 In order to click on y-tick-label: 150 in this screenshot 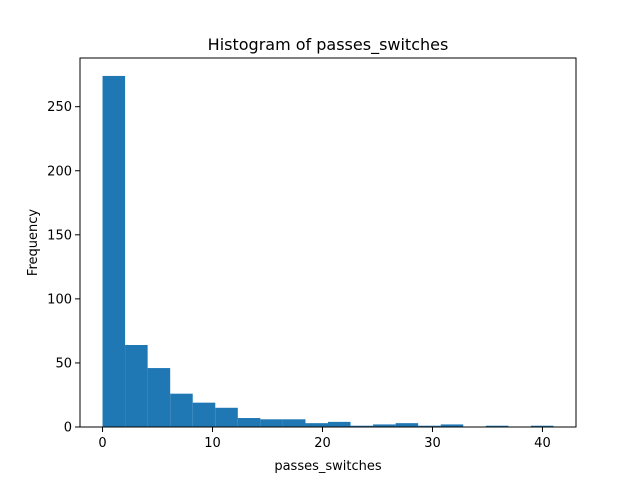, I will do `click(59, 235)`.